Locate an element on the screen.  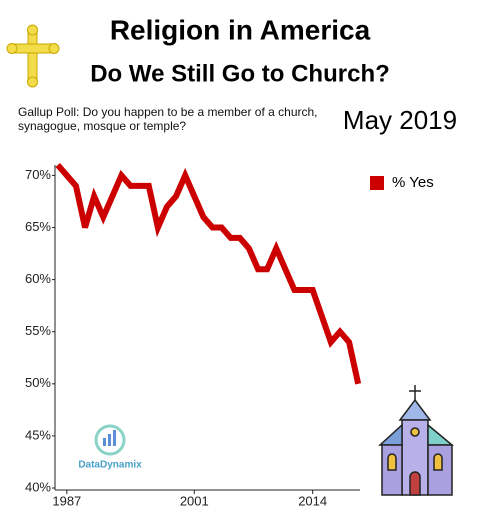
x-tick-label: 2001 is located at coordinates (194, 500).